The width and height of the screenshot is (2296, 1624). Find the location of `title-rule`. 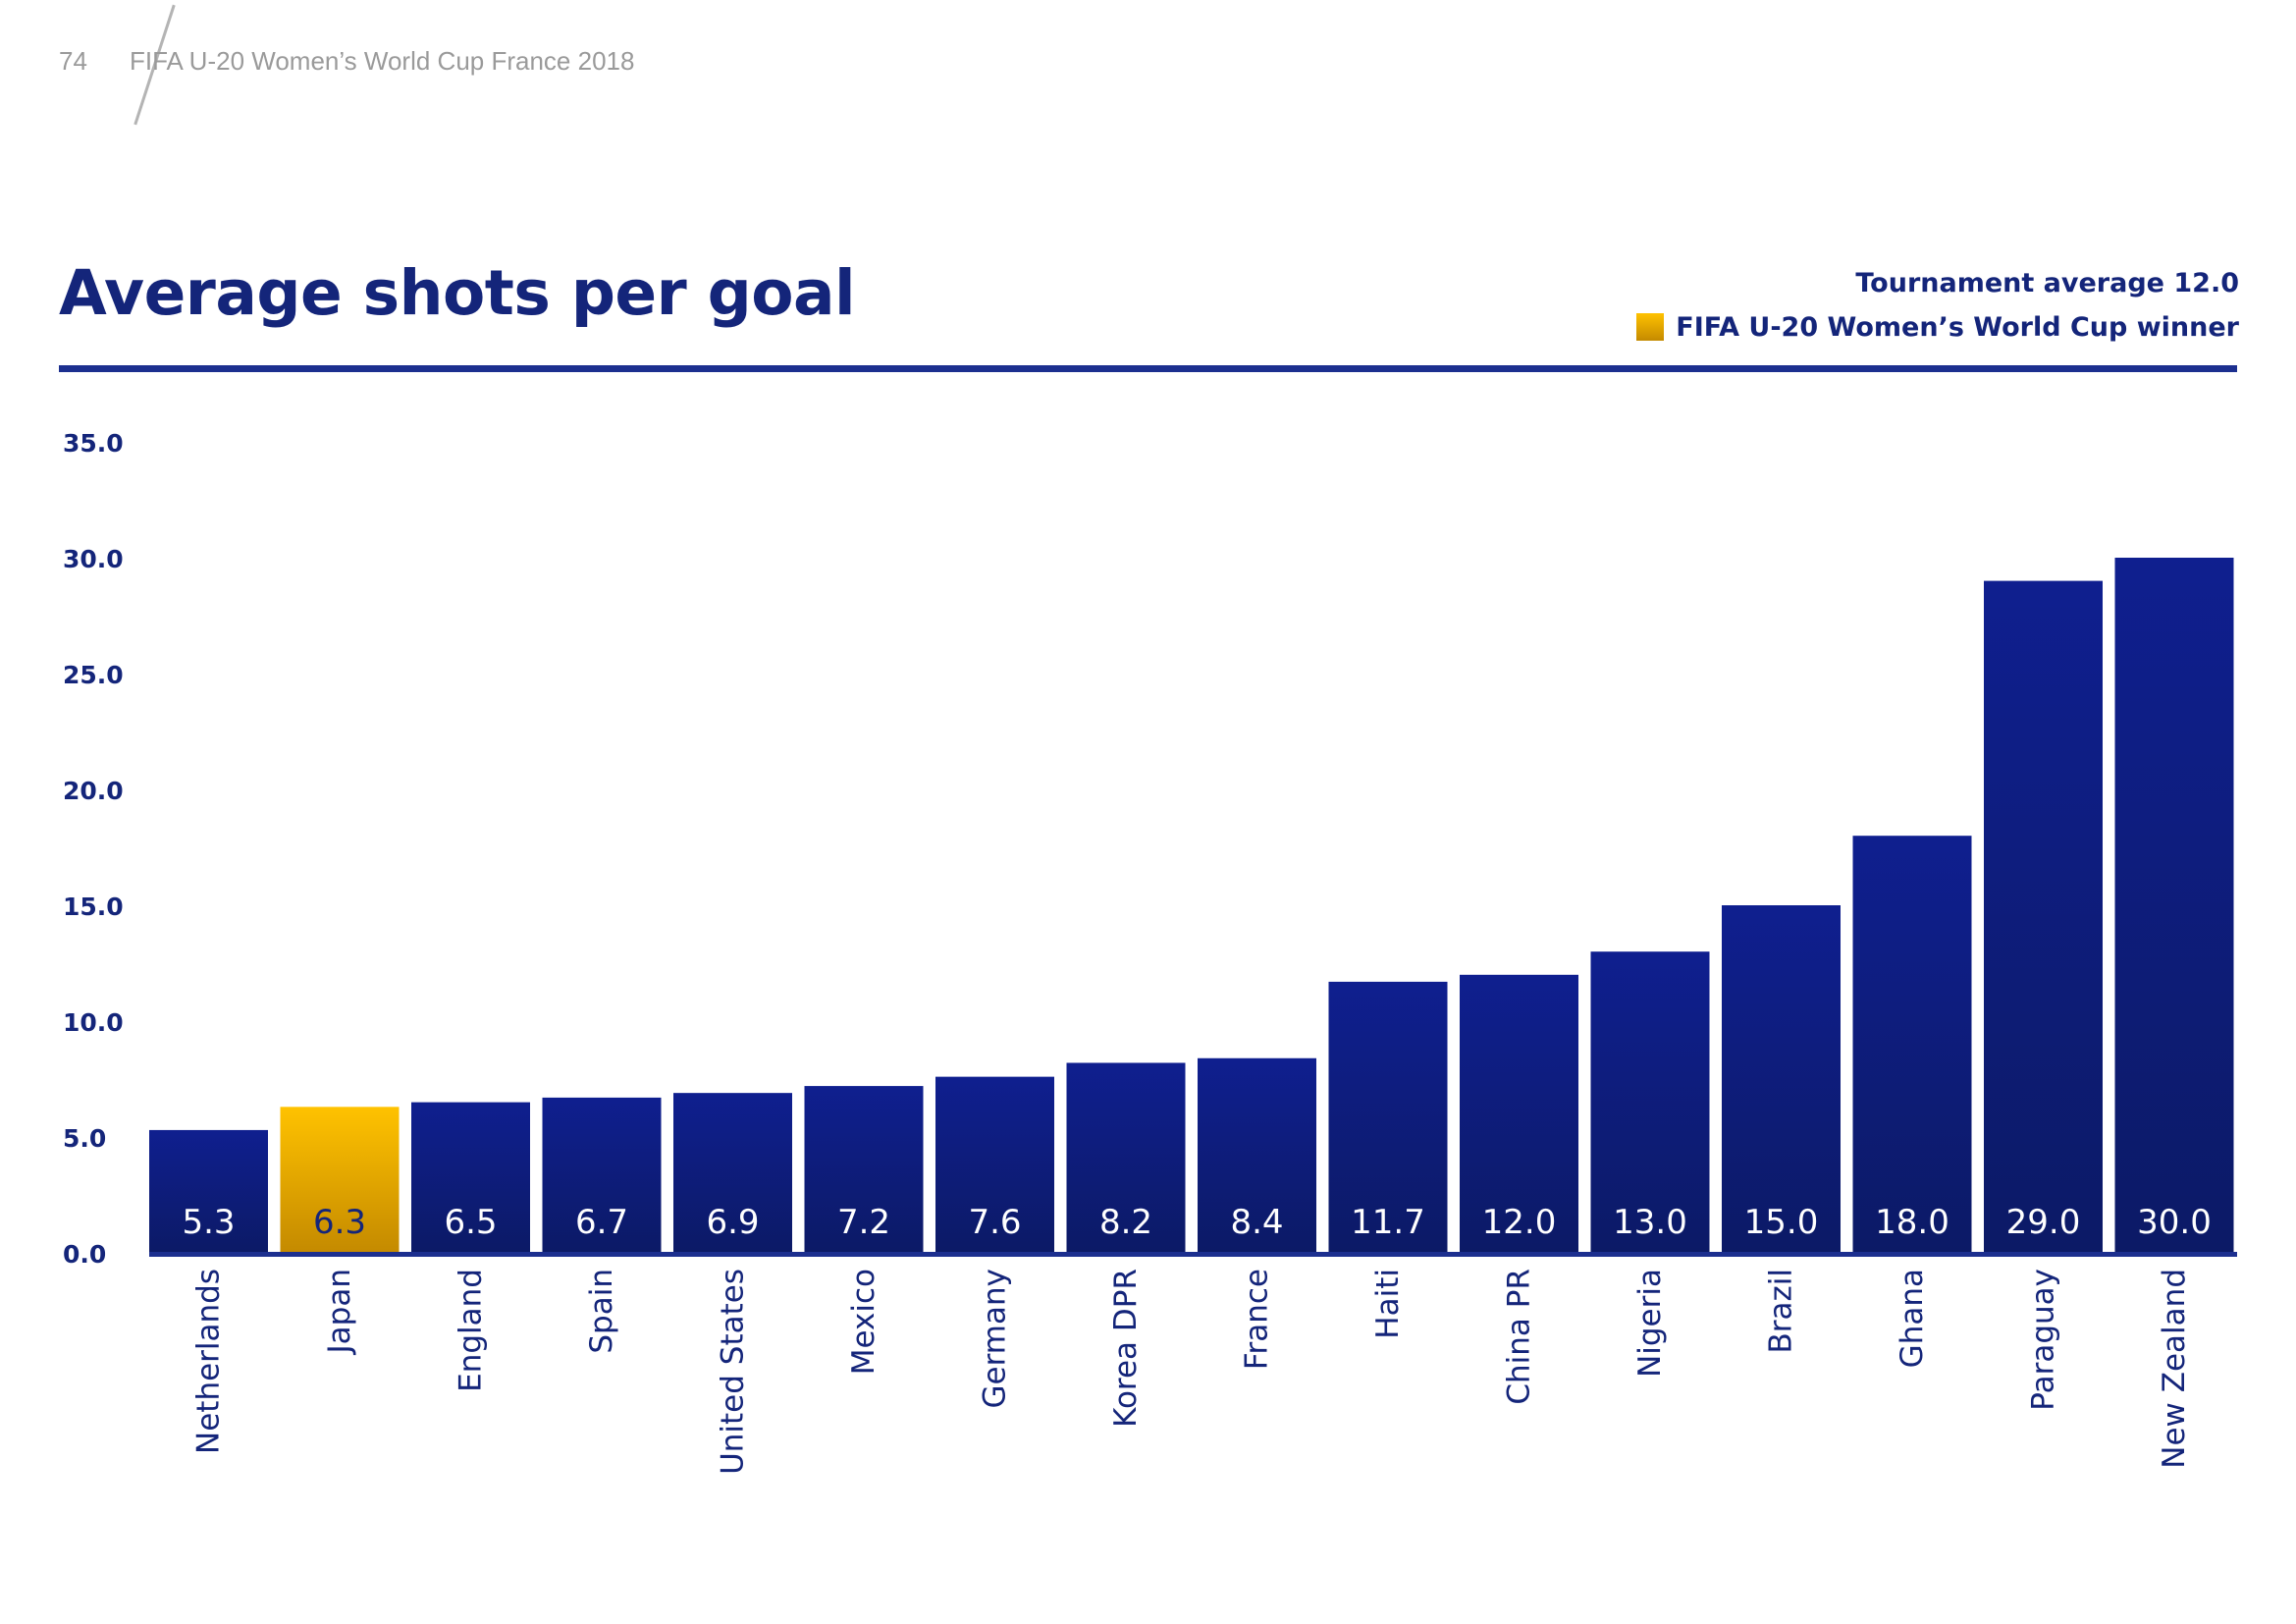

title-rule is located at coordinates (1148, 368).